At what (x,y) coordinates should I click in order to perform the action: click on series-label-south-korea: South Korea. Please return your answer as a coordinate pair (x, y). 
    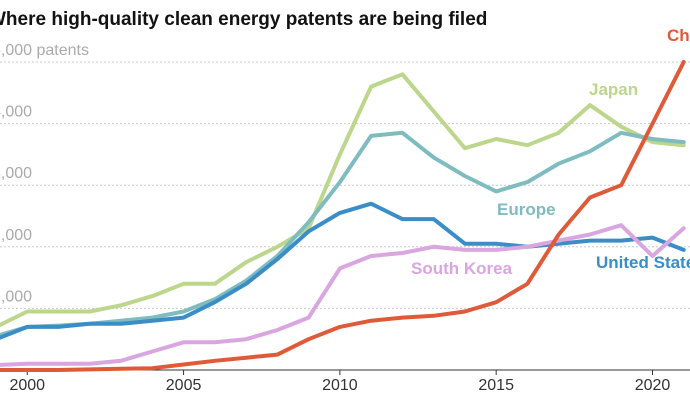
    Looking at the image, I should click on (462, 268).